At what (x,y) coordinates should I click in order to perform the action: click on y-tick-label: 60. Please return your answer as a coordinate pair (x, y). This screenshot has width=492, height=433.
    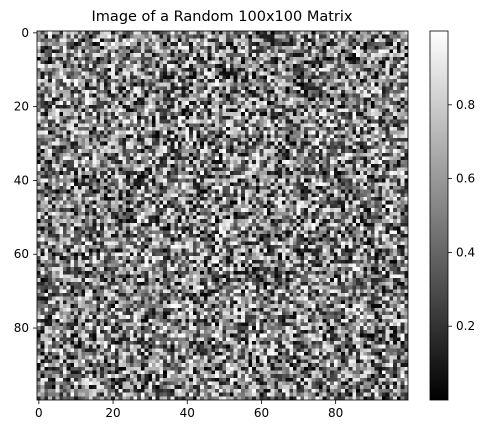
    Looking at the image, I should click on (21, 254).